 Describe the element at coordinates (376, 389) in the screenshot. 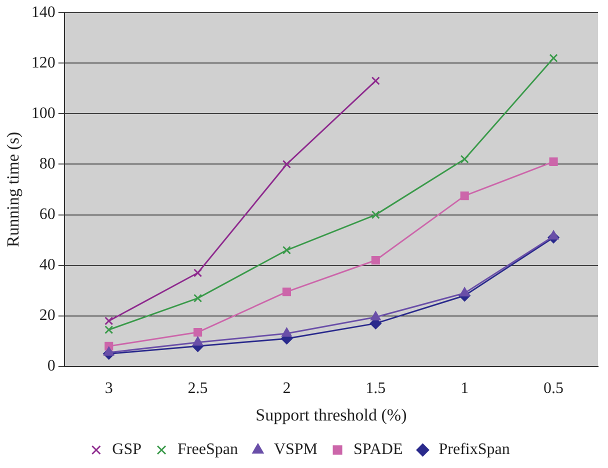

I see `x-tick-label: 1.5` at that location.